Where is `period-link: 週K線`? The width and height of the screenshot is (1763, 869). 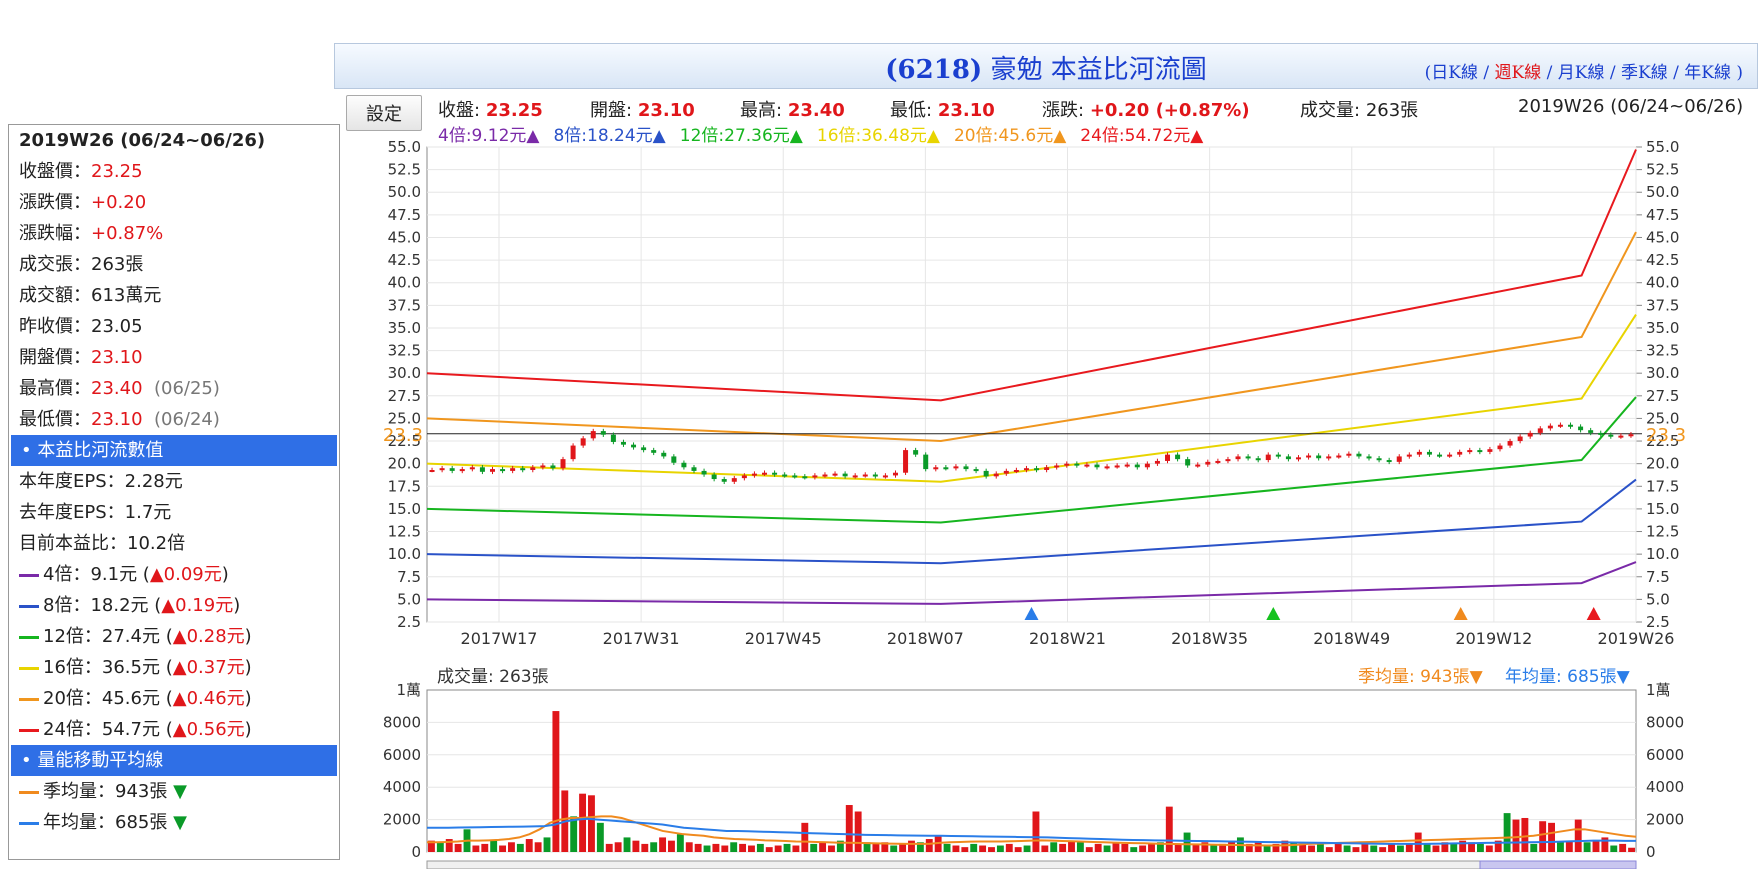
period-link: 週K線 is located at coordinates (1518, 73).